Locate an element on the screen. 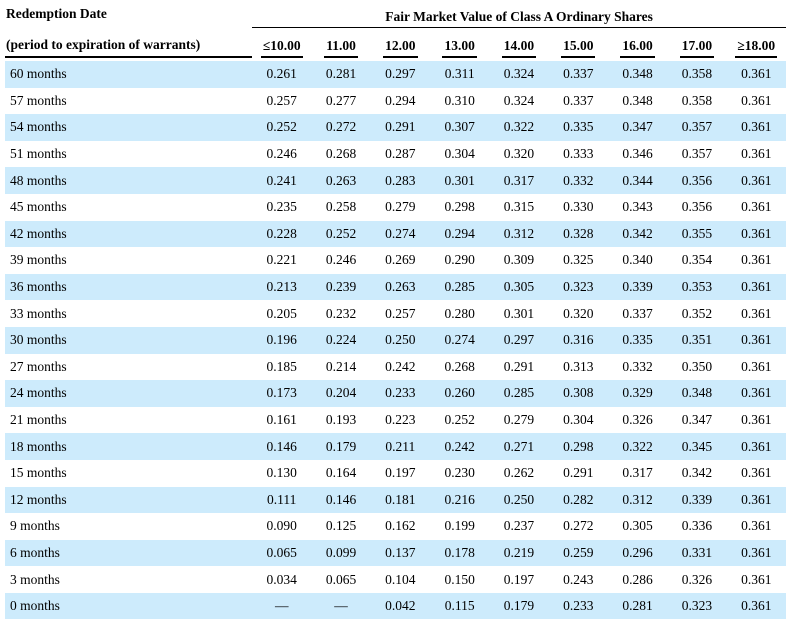 The height and width of the screenshot is (625, 796). cell-value: 0.344 is located at coordinates (637, 180).